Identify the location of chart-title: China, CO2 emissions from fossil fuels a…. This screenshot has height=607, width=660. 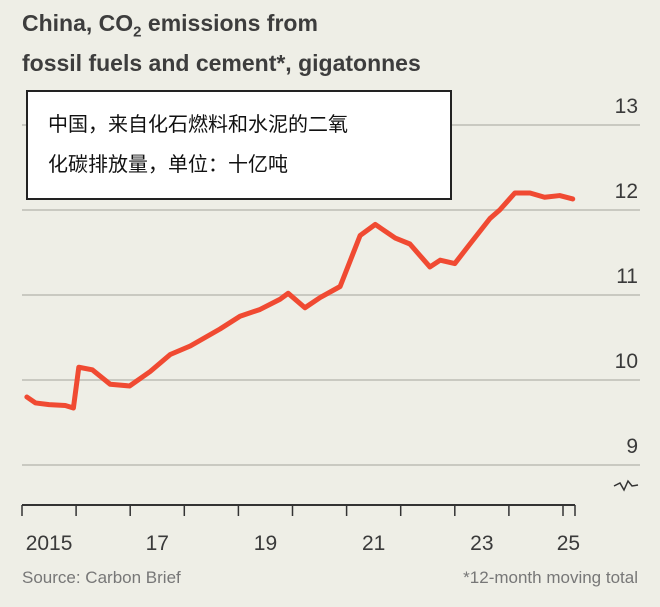
(221, 43).